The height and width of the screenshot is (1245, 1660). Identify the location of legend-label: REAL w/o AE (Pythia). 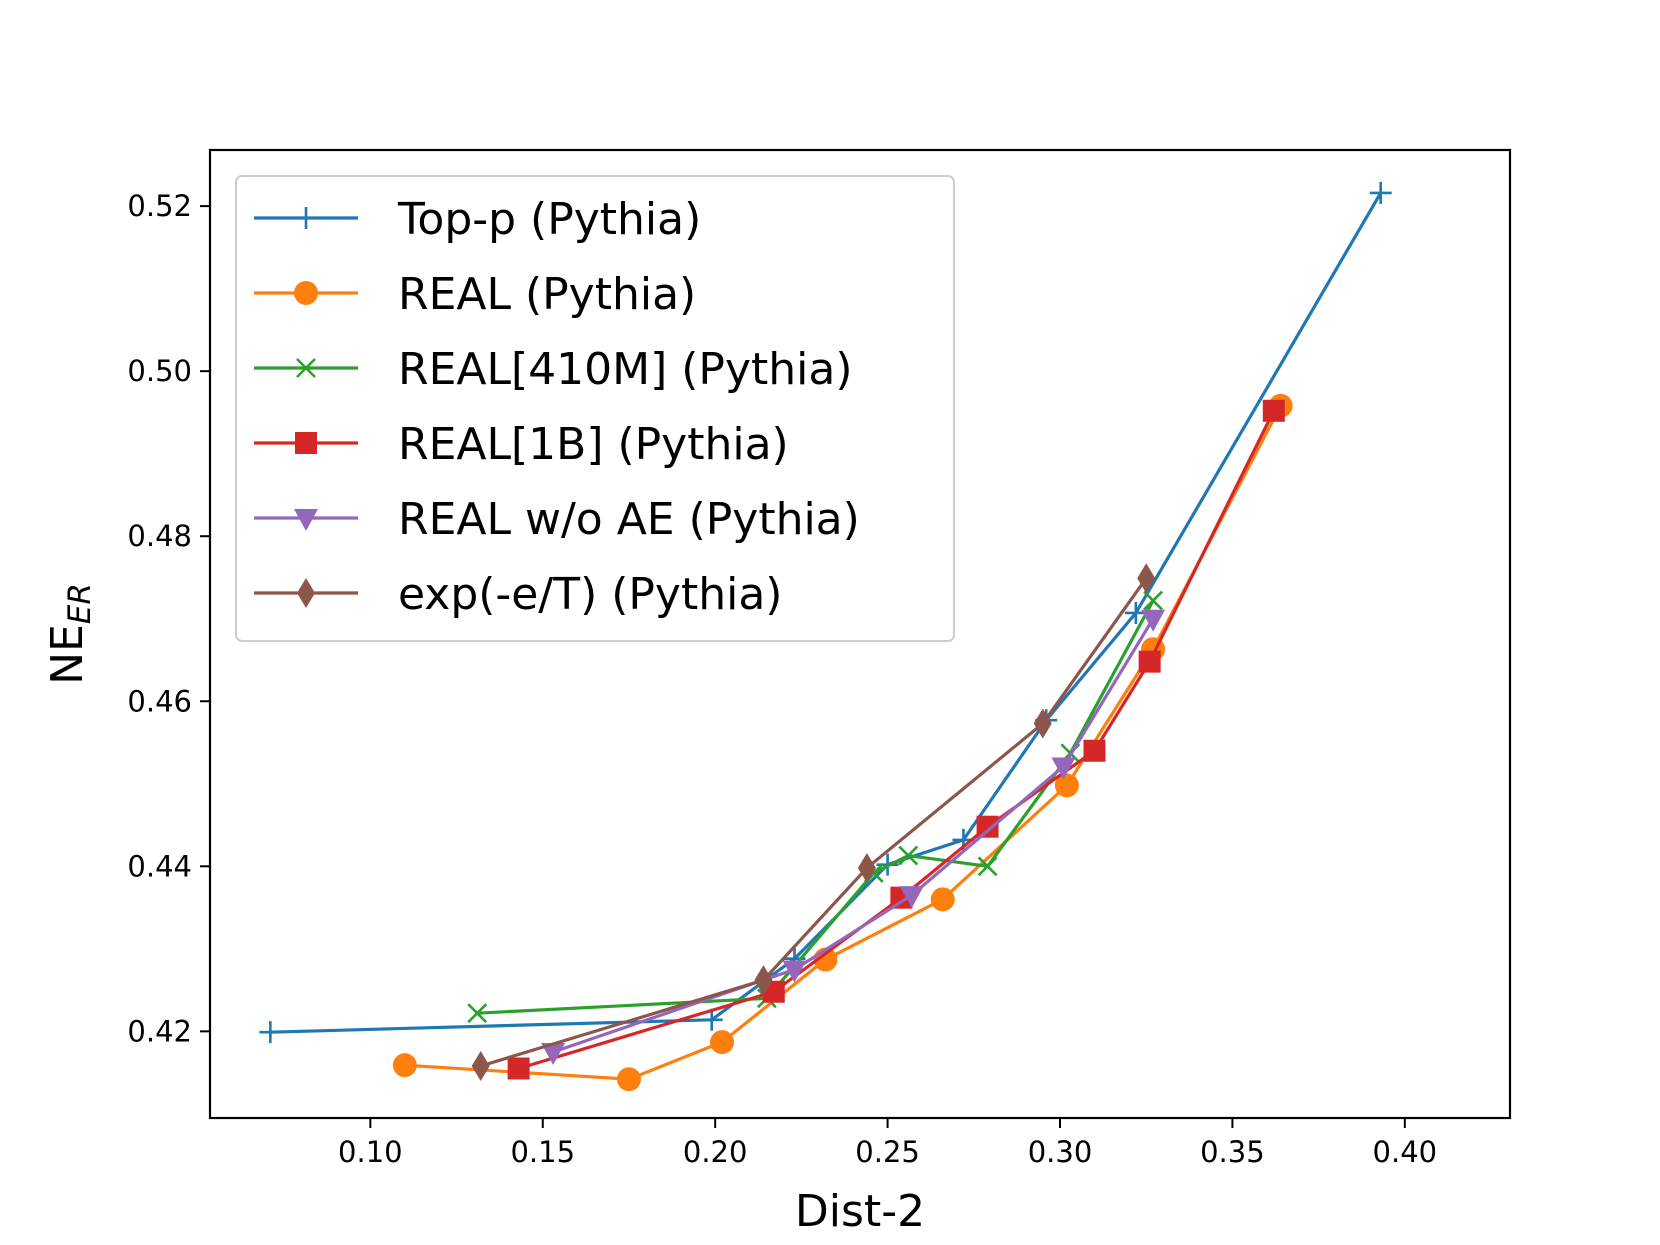
(629, 519).